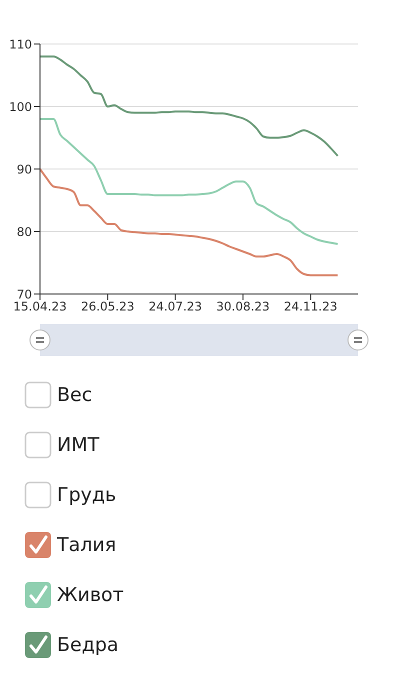  Describe the element at coordinates (107, 307) in the screenshot. I see `x-tick-label: 26.05.23` at that location.